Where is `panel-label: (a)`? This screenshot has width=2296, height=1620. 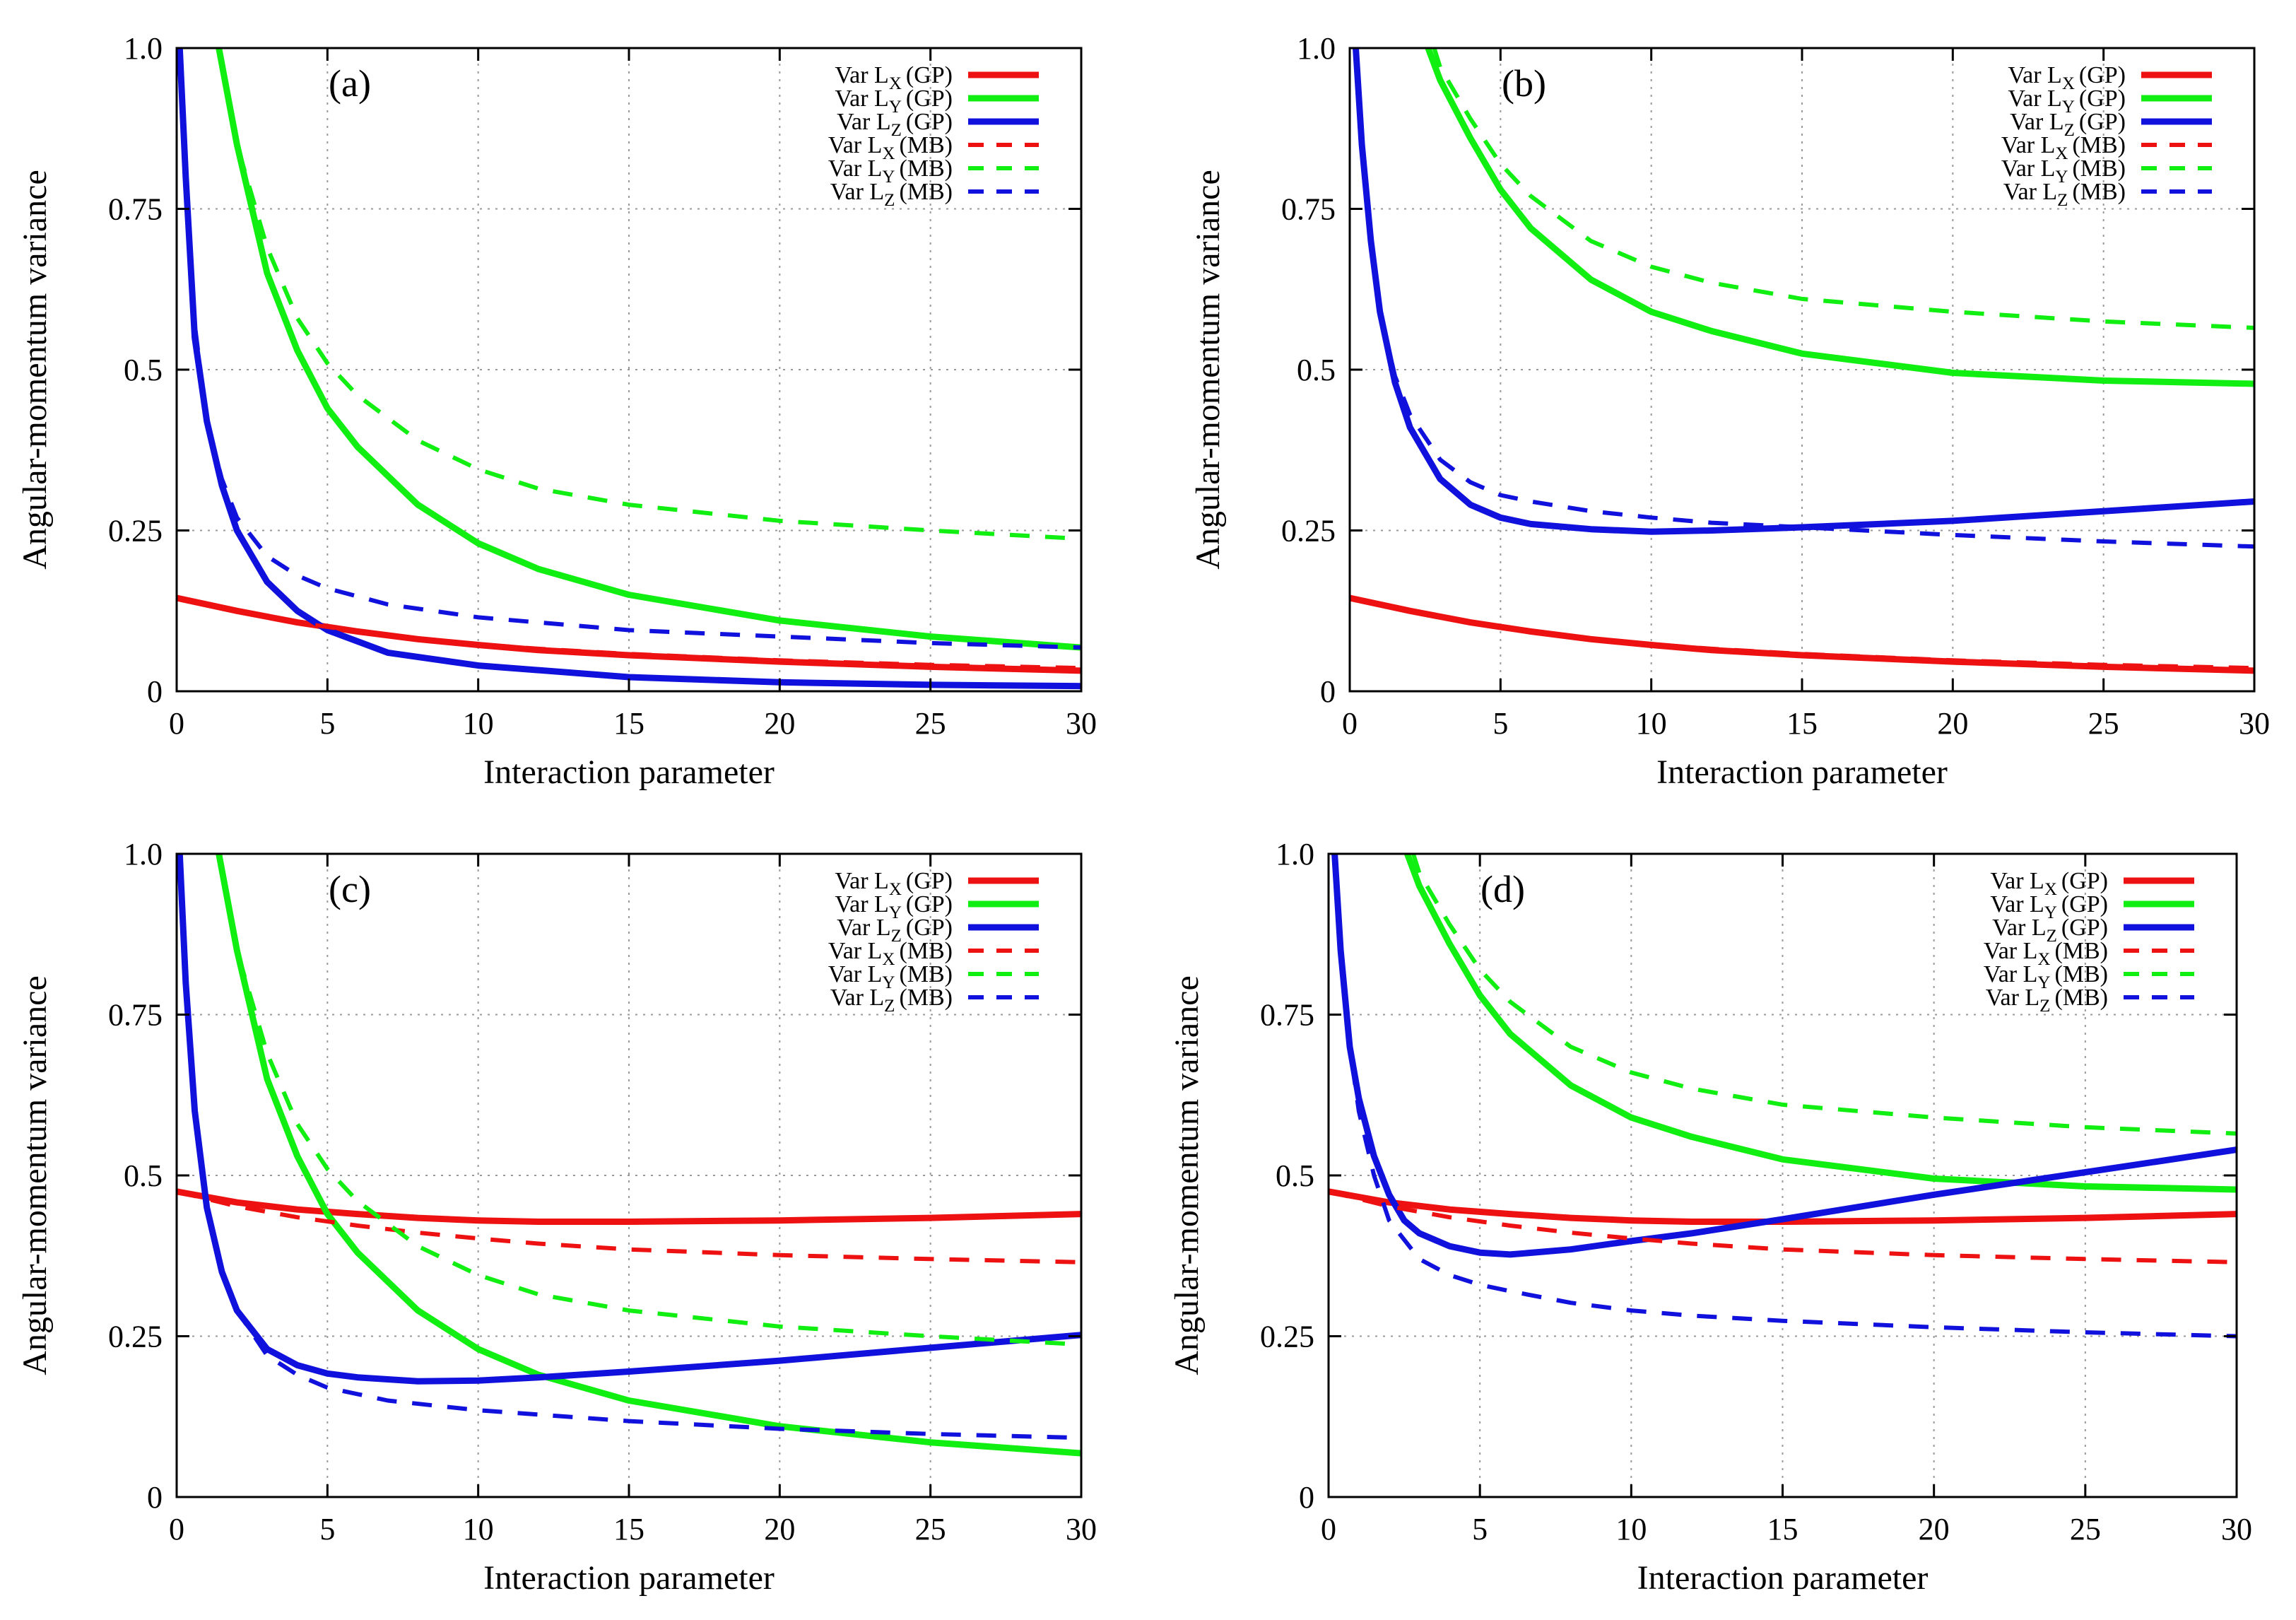 panel-label: (a) is located at coordinates (350, 83).